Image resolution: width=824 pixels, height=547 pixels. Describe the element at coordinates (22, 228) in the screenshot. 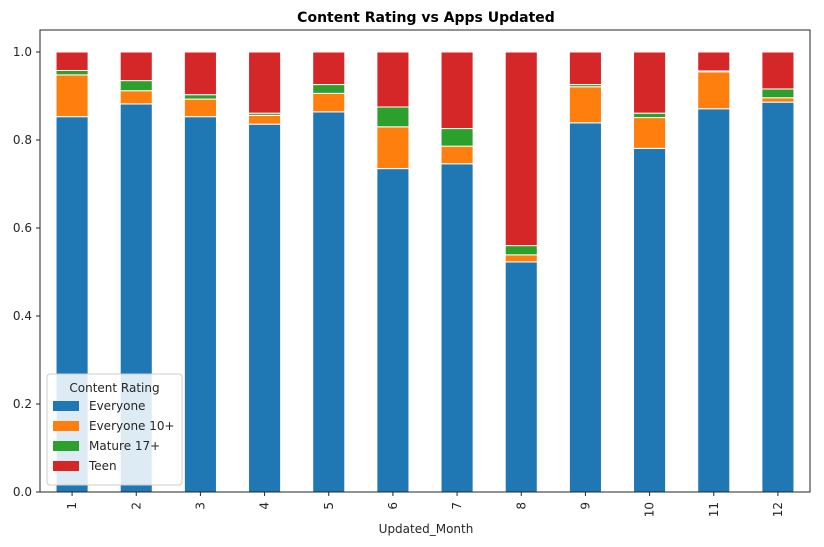

I see `y-tick-label: 0.6` at that location.